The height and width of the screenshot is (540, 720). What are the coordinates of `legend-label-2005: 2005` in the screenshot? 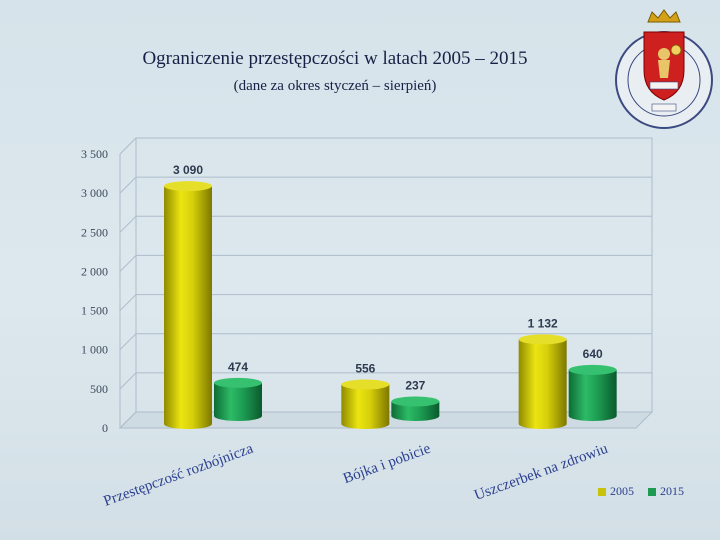 It's located at (622, 491).